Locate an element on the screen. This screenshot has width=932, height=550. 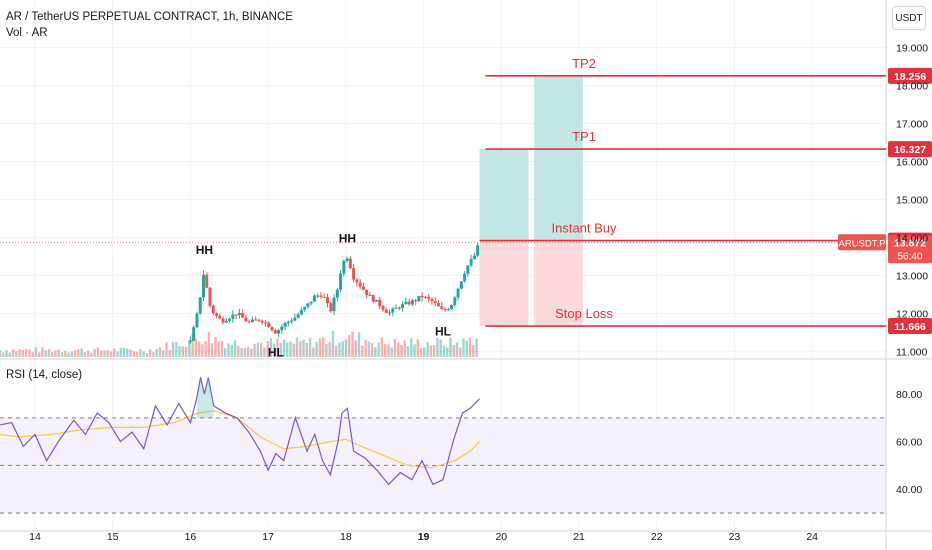
volume-indicator-label: Vol · AR is located at coordinates (27, 33).